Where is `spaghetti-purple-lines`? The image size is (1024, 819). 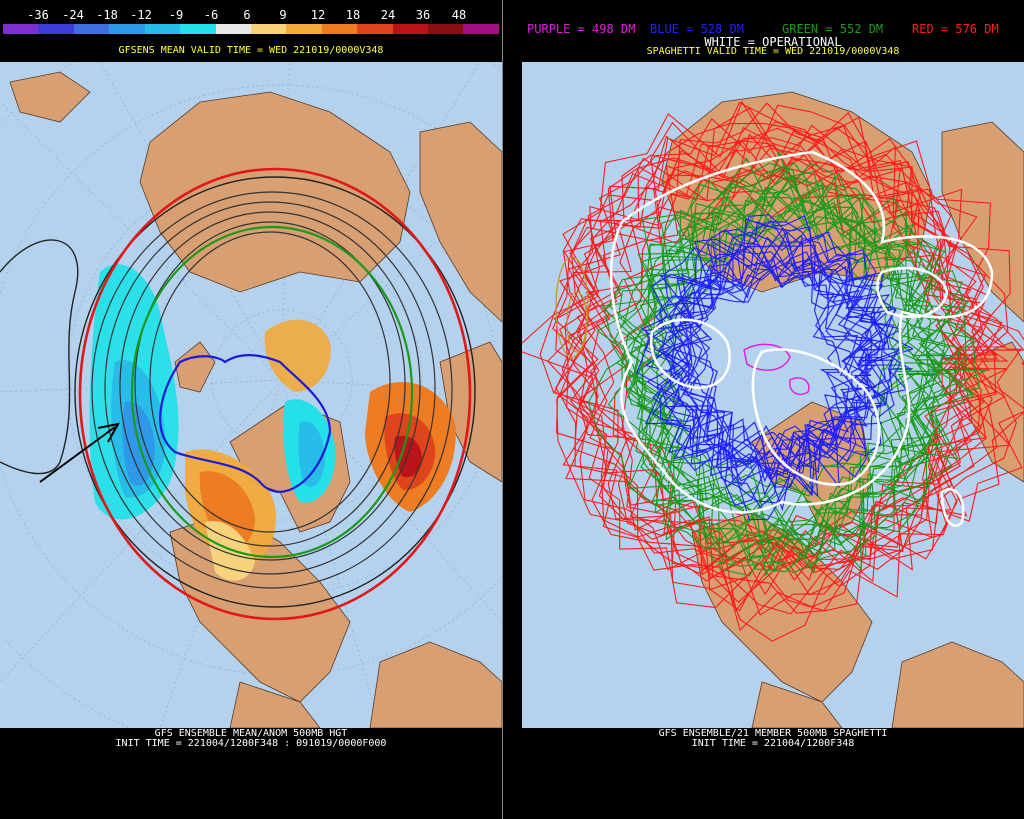
spaghetti-purple-lines is located at coordinates (776, 369).